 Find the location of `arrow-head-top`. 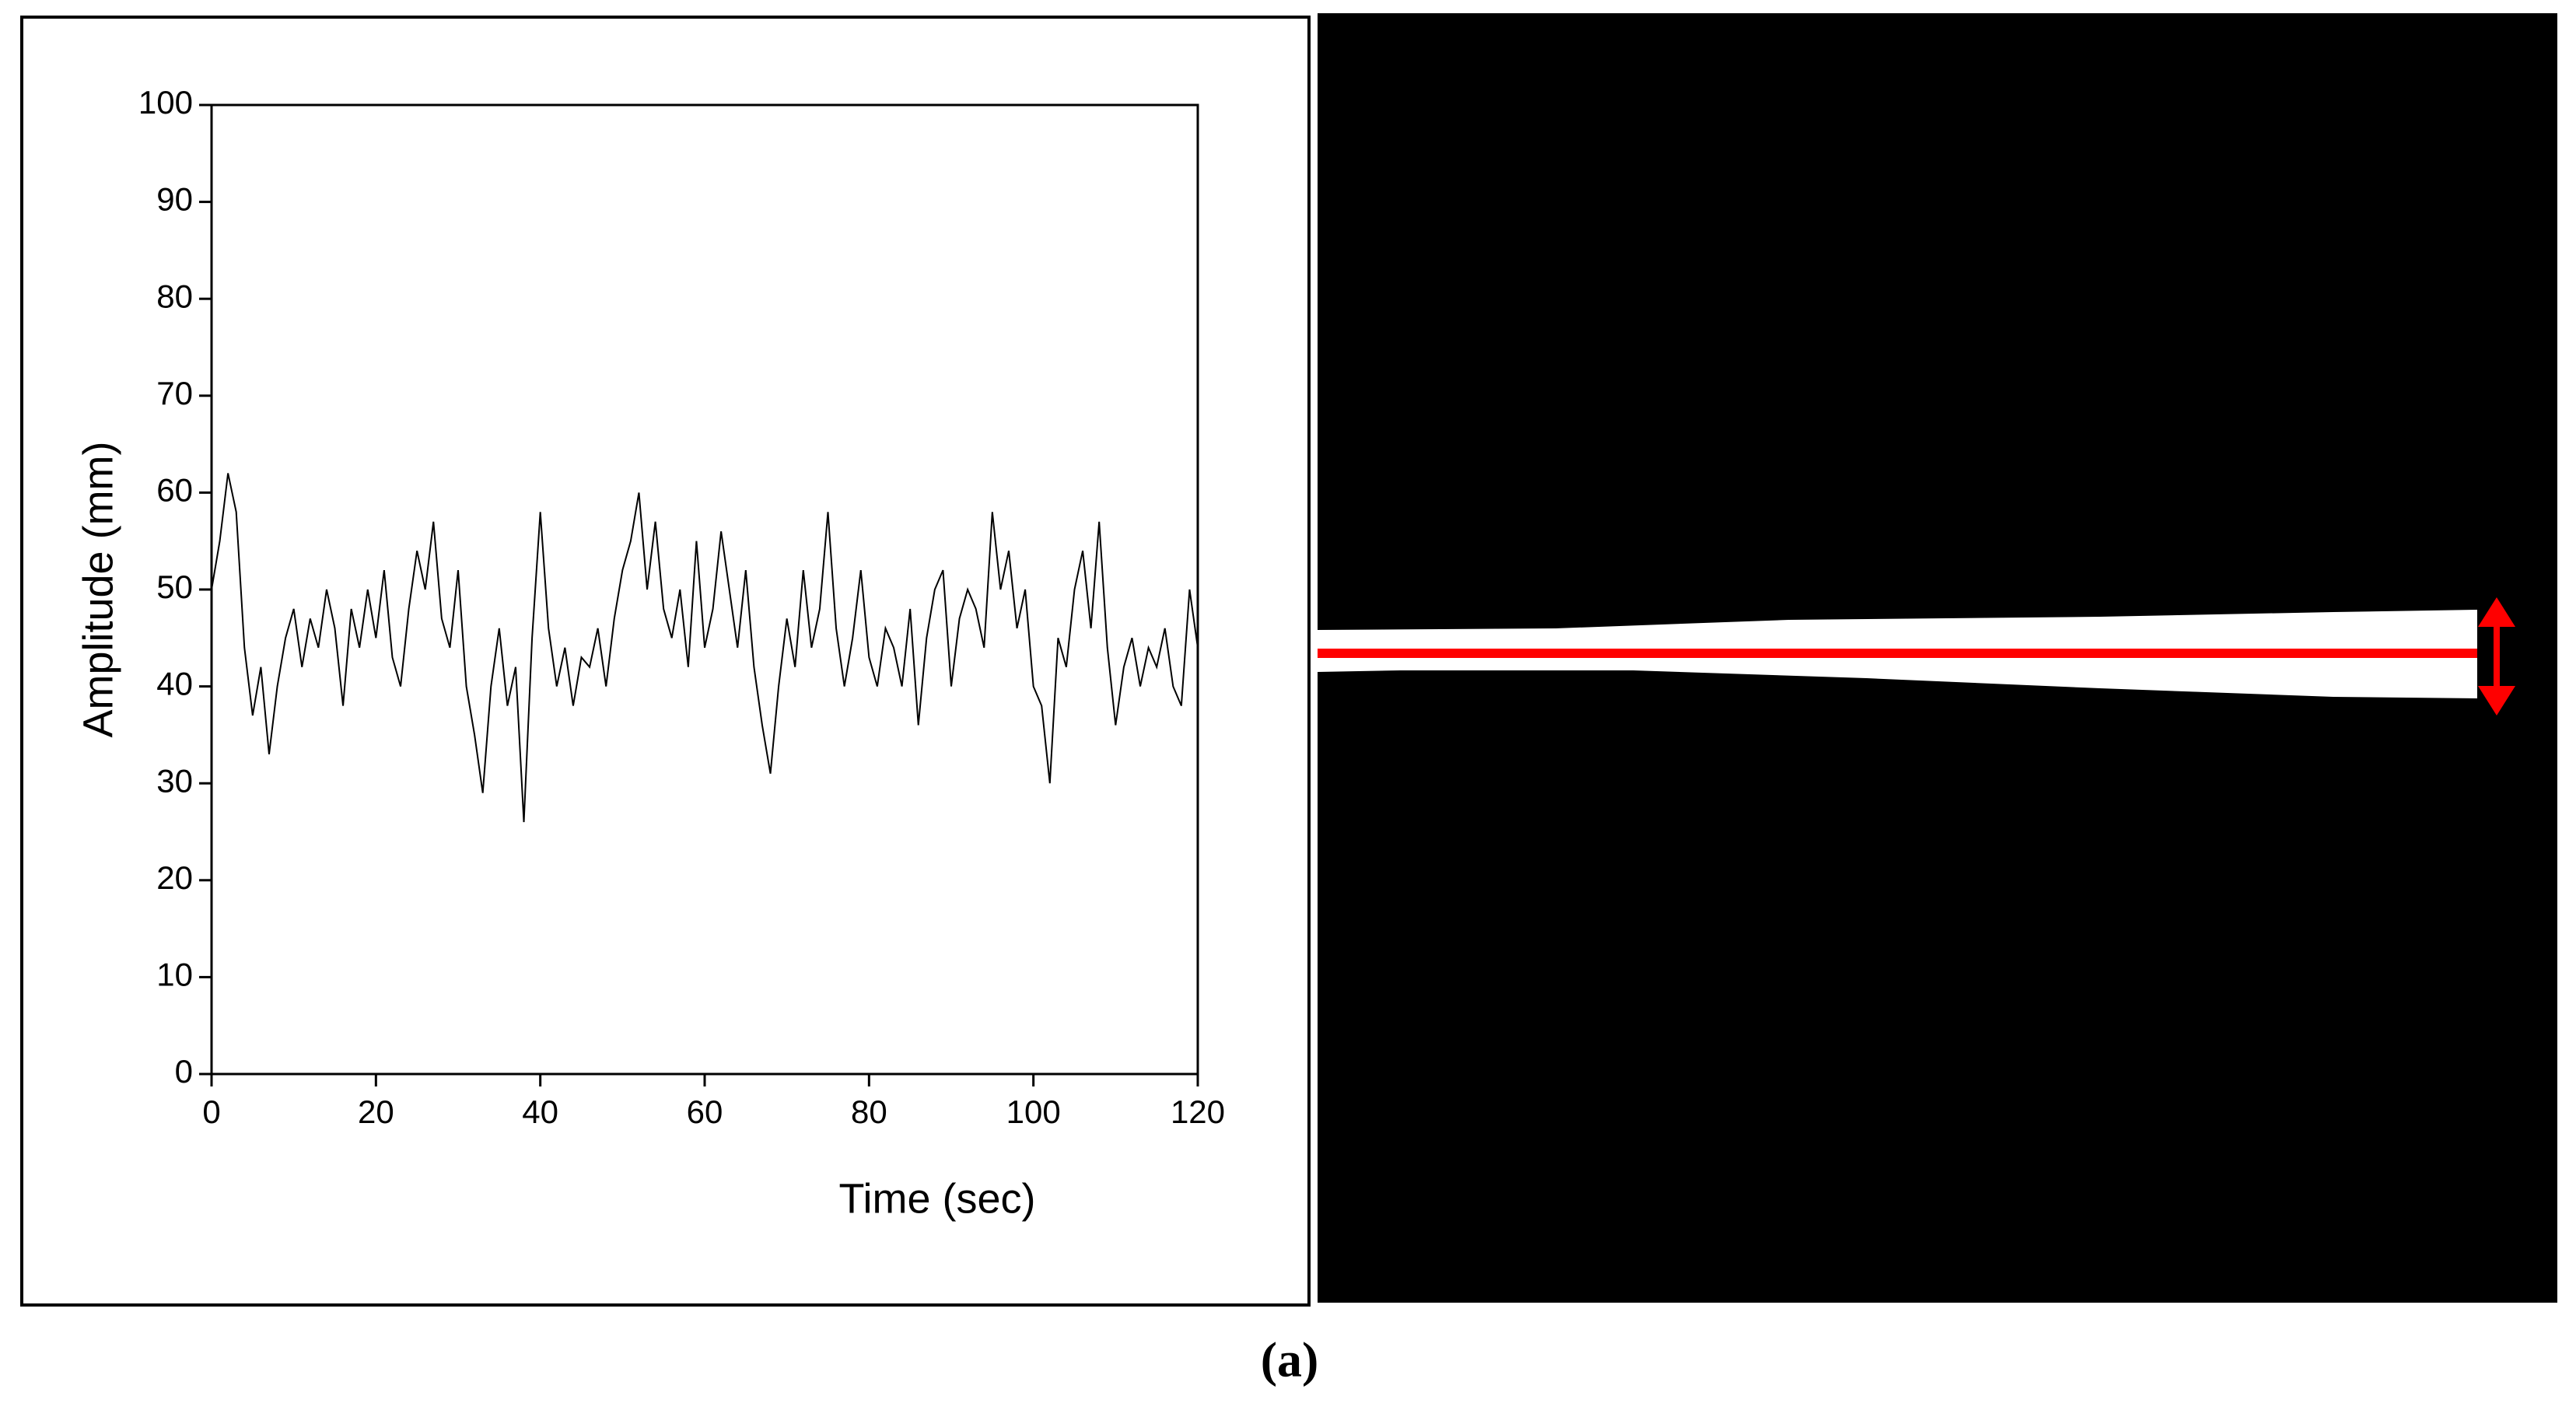

arrow-head-top is located at coordinates (2497, 612).